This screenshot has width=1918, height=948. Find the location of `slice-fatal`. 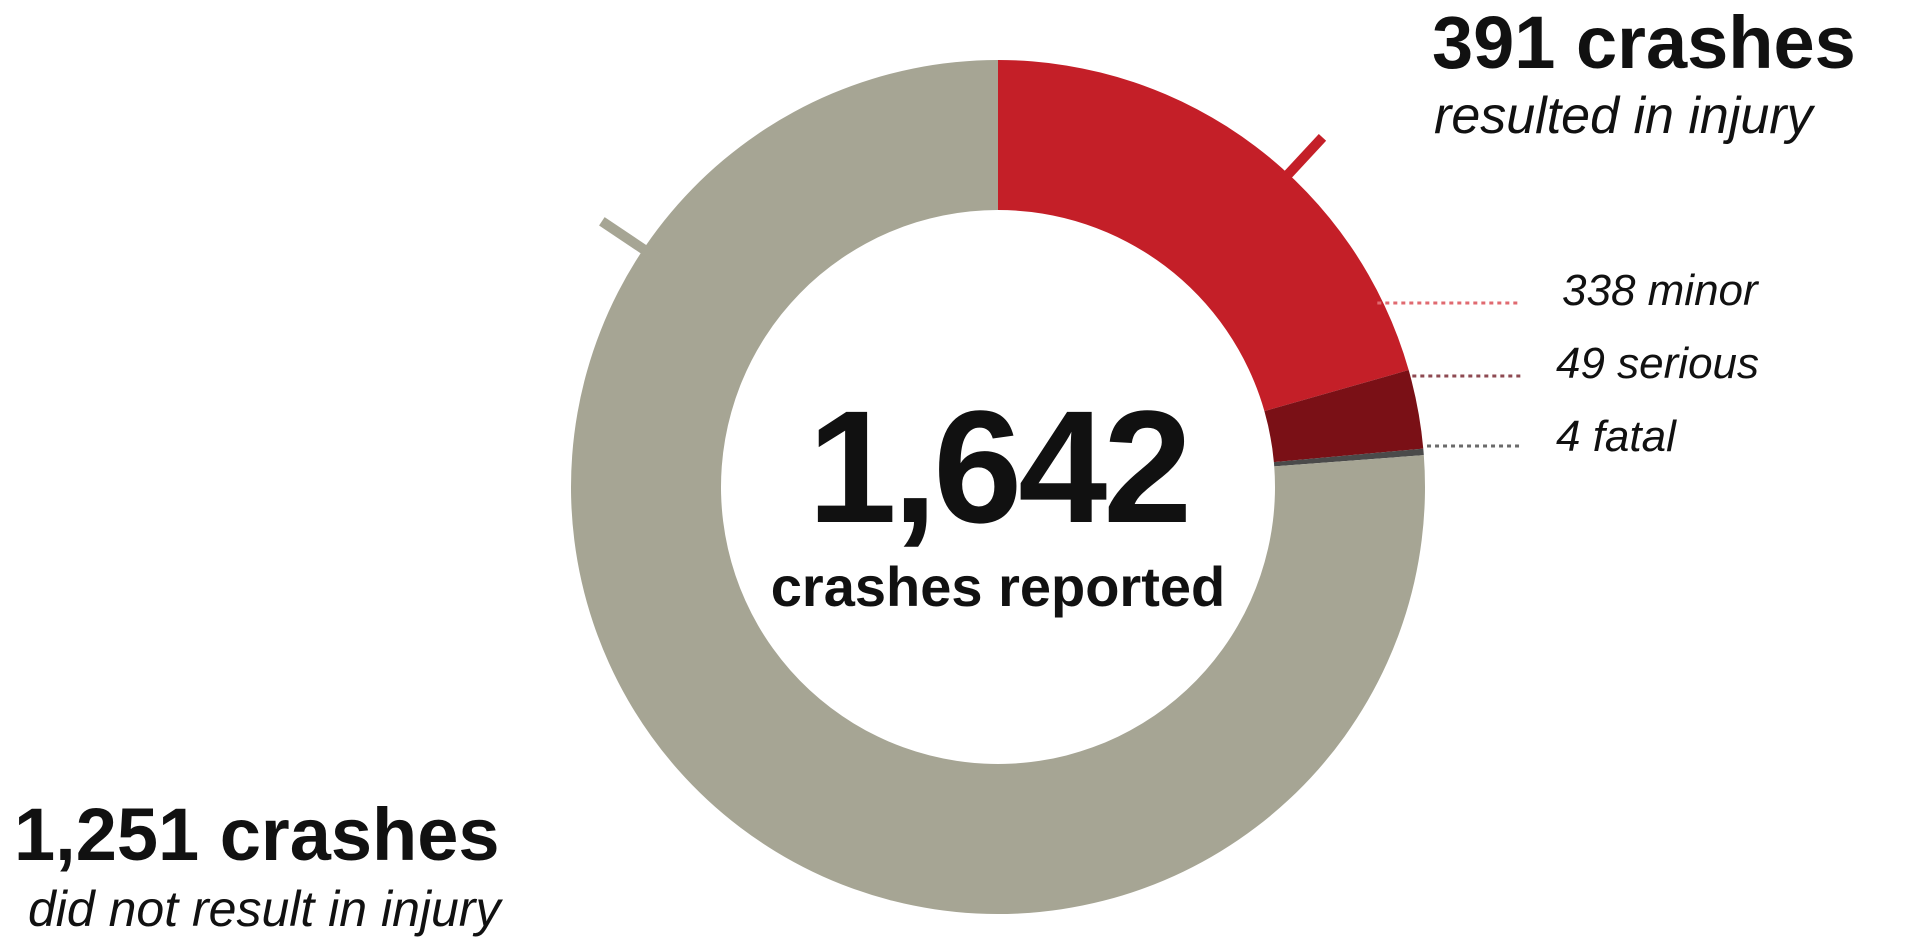

slice-fatal is located at coordinates (1348, 457).